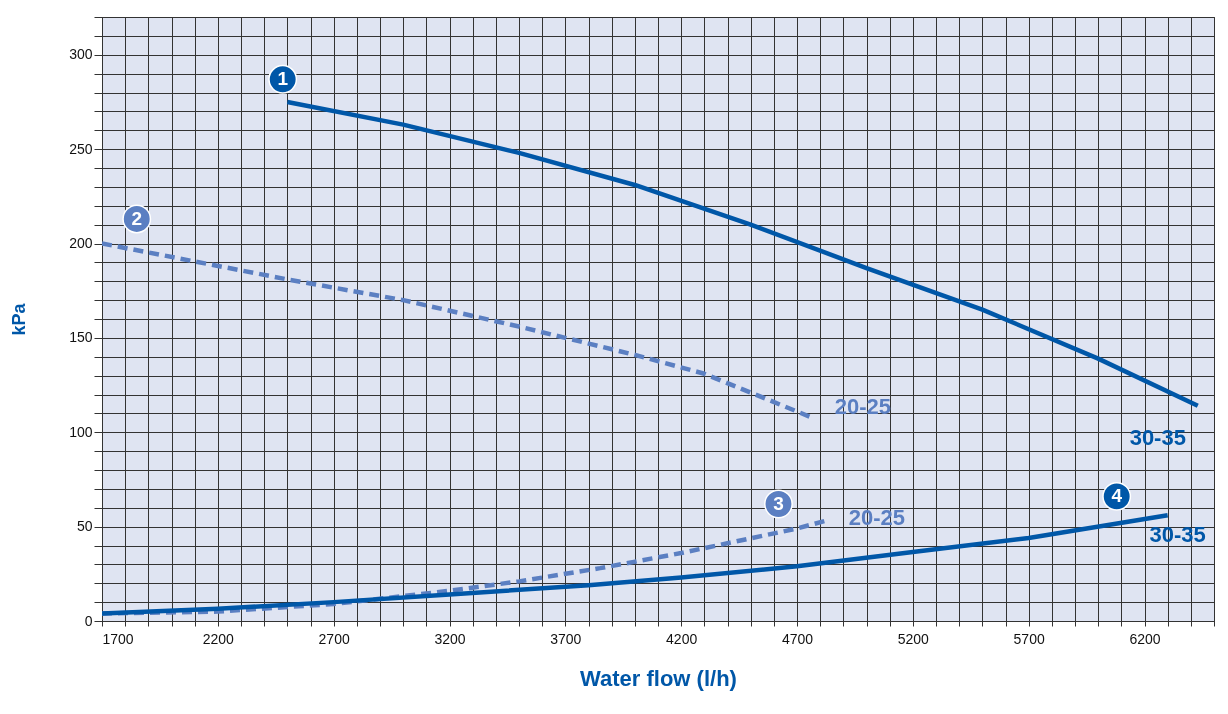  What do you see at coordinates (118, 638) in the screenshot?
I see `x-tick-label: 1700` at bounding box center [118, 638].